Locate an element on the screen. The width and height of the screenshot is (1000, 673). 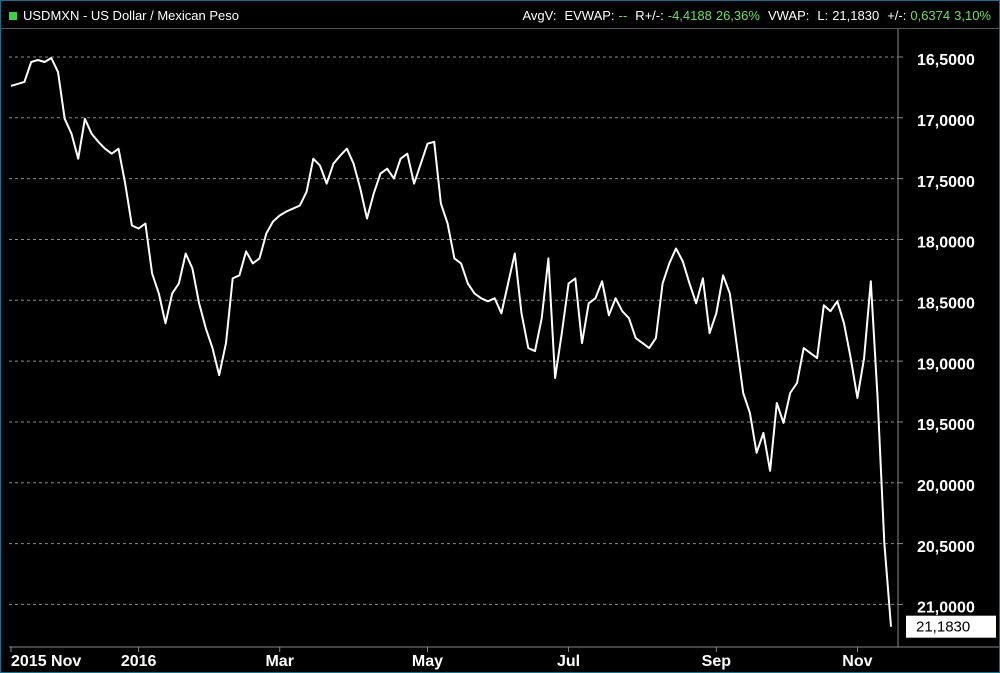
last-price-box is located at coordinates (951, 626).